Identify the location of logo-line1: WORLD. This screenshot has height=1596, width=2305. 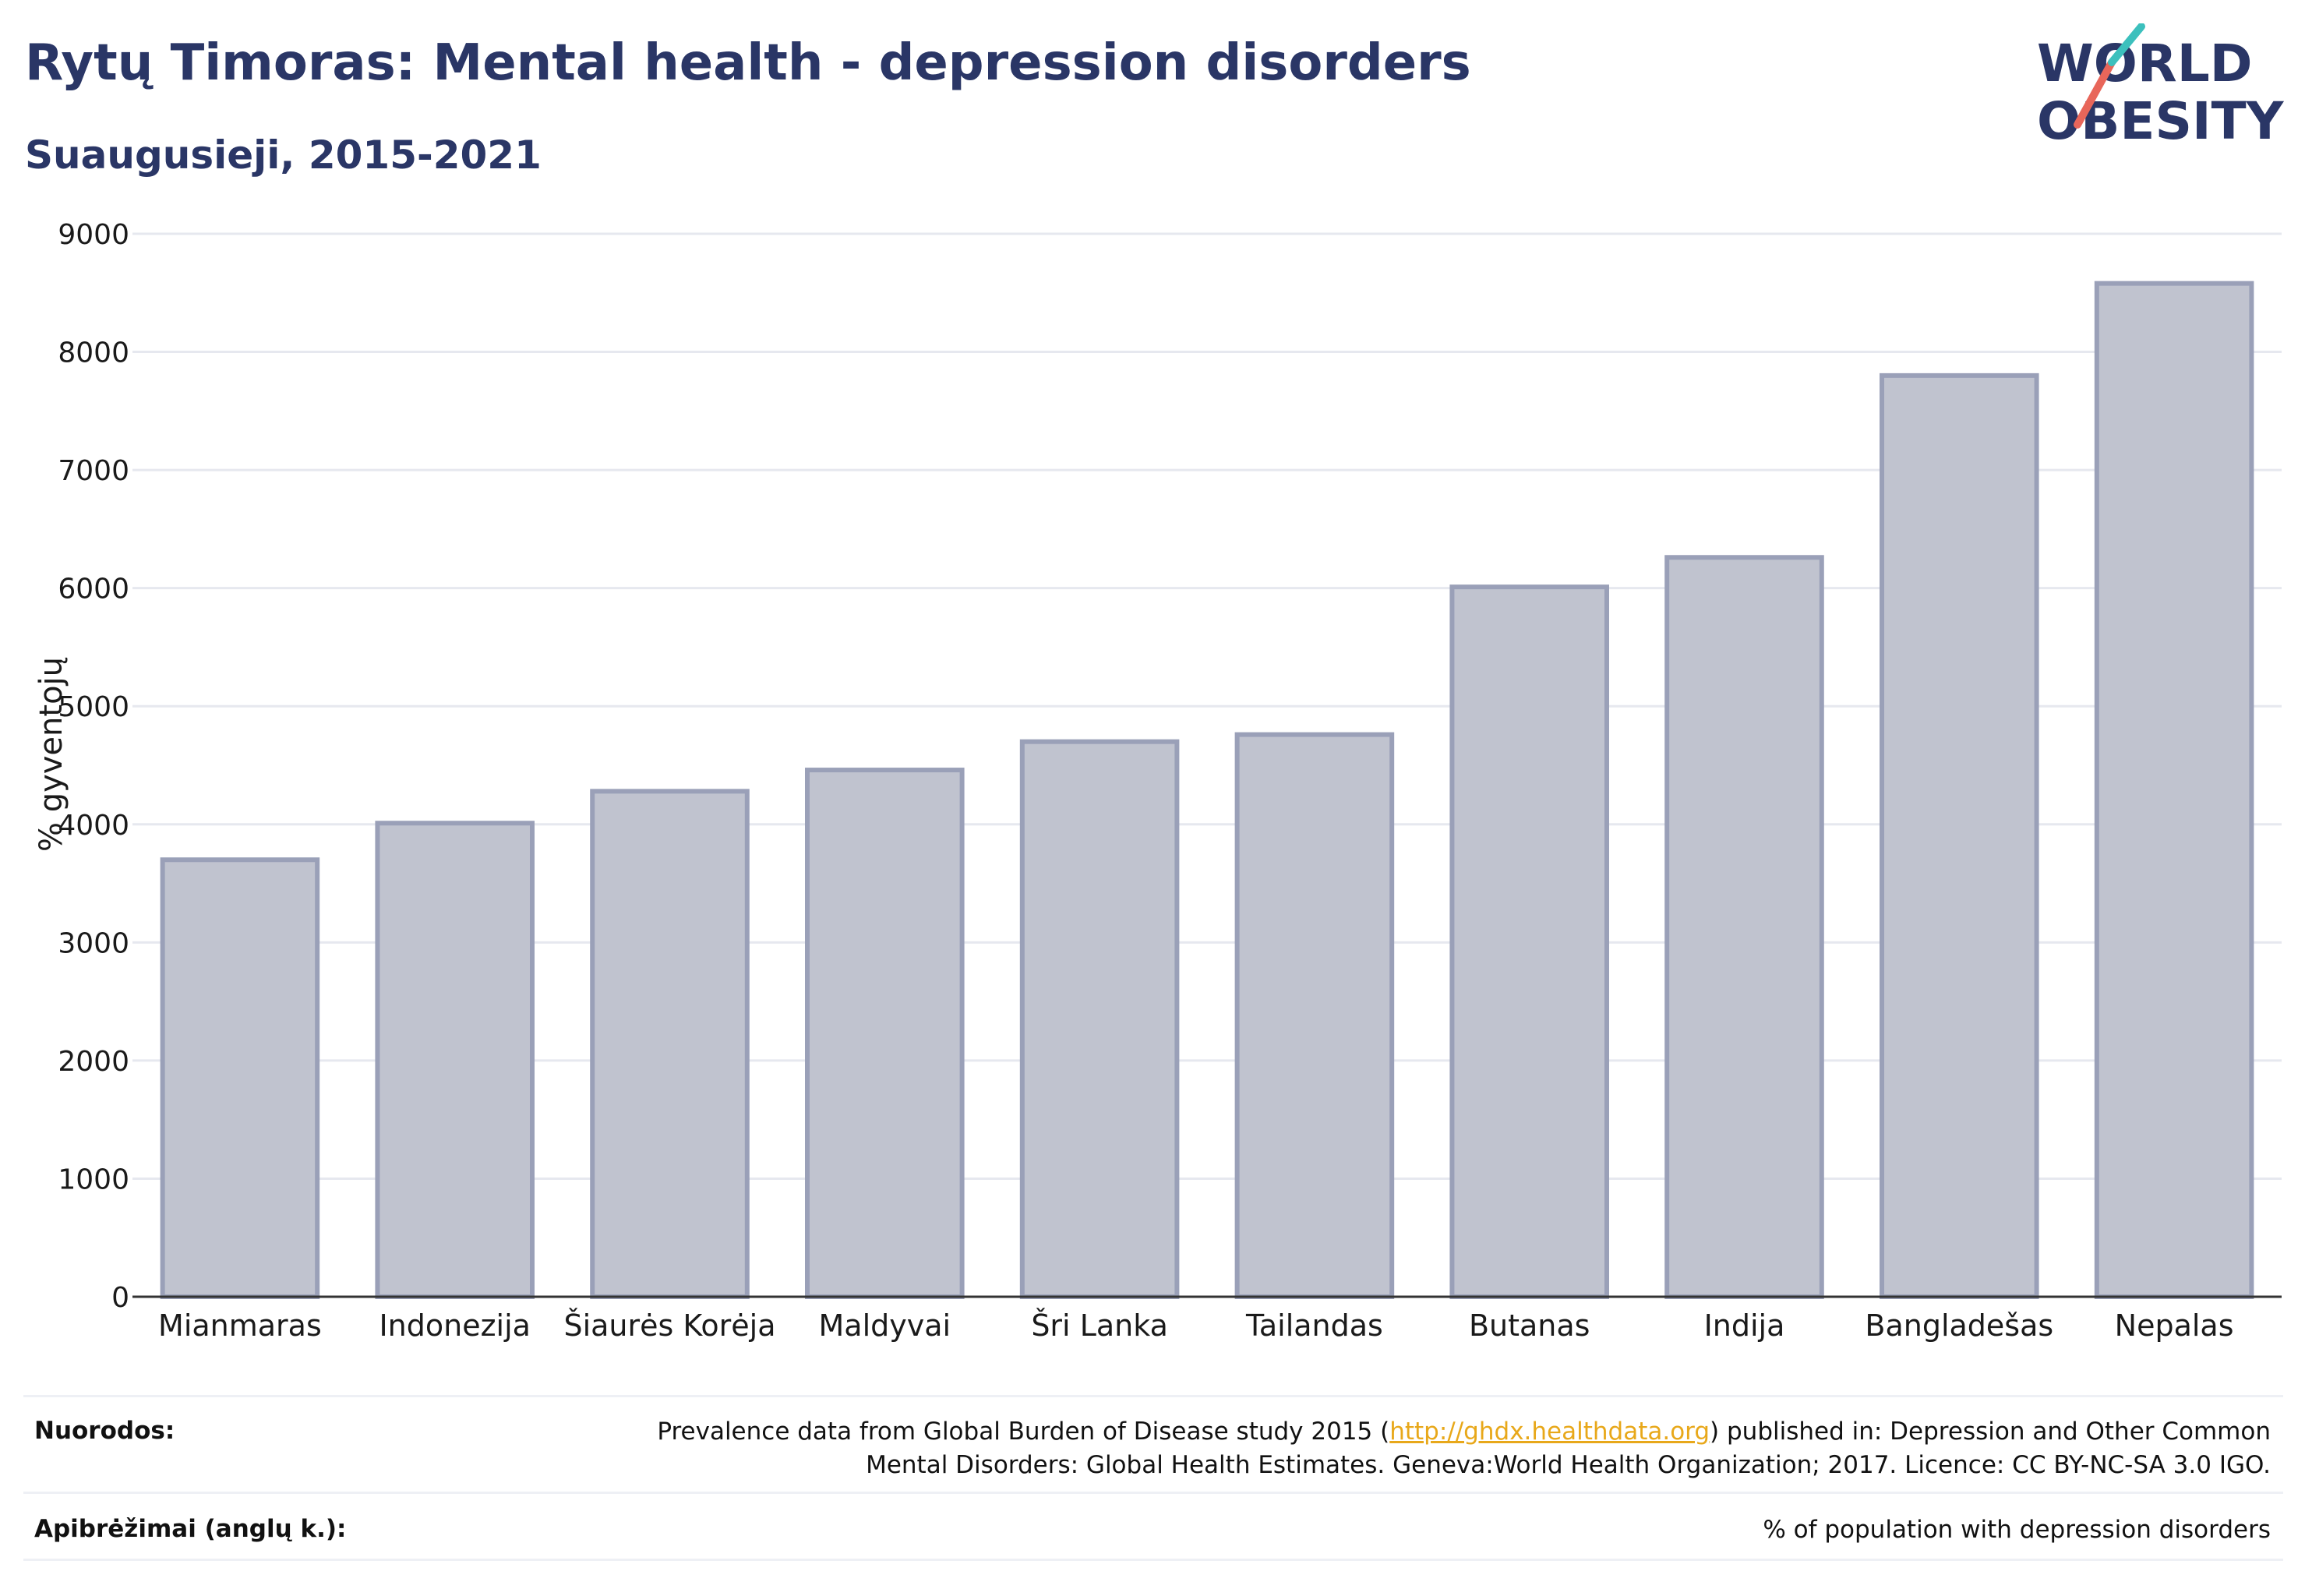
(2145, 64).